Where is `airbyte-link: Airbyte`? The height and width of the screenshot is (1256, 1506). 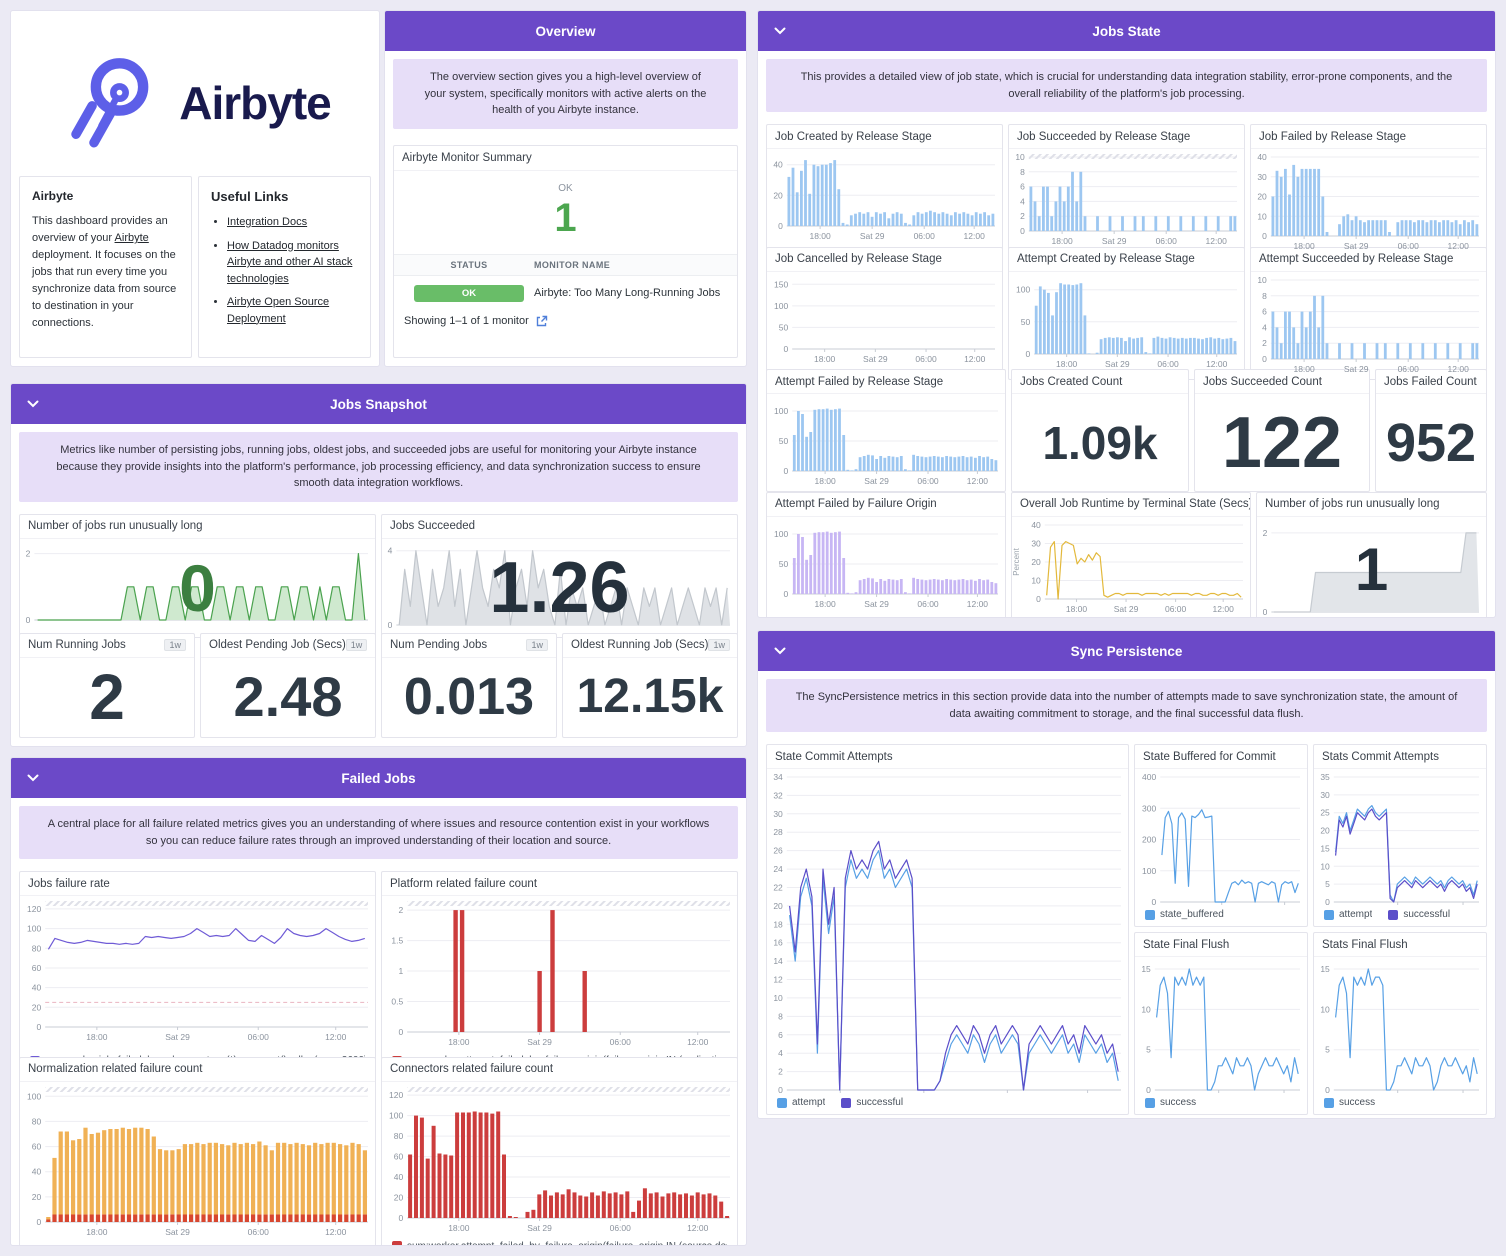
airbyte-link: Airbyte is located at coordinates (131, 238).